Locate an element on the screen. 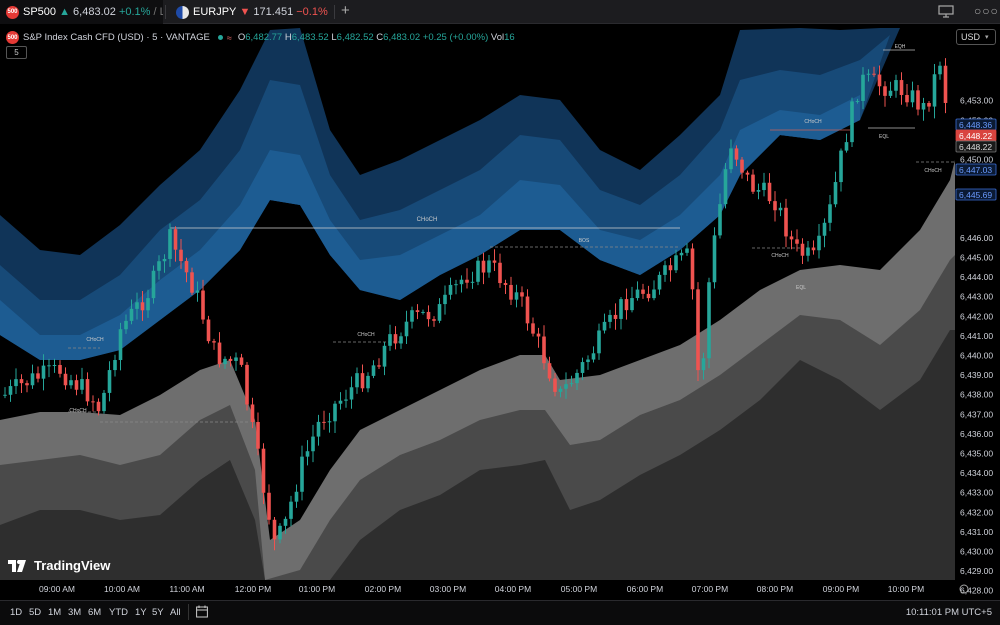 Image resolution: width=1000 pixels, height=625 pixels. range-1d: 1D is located at coordinates (16, 612).